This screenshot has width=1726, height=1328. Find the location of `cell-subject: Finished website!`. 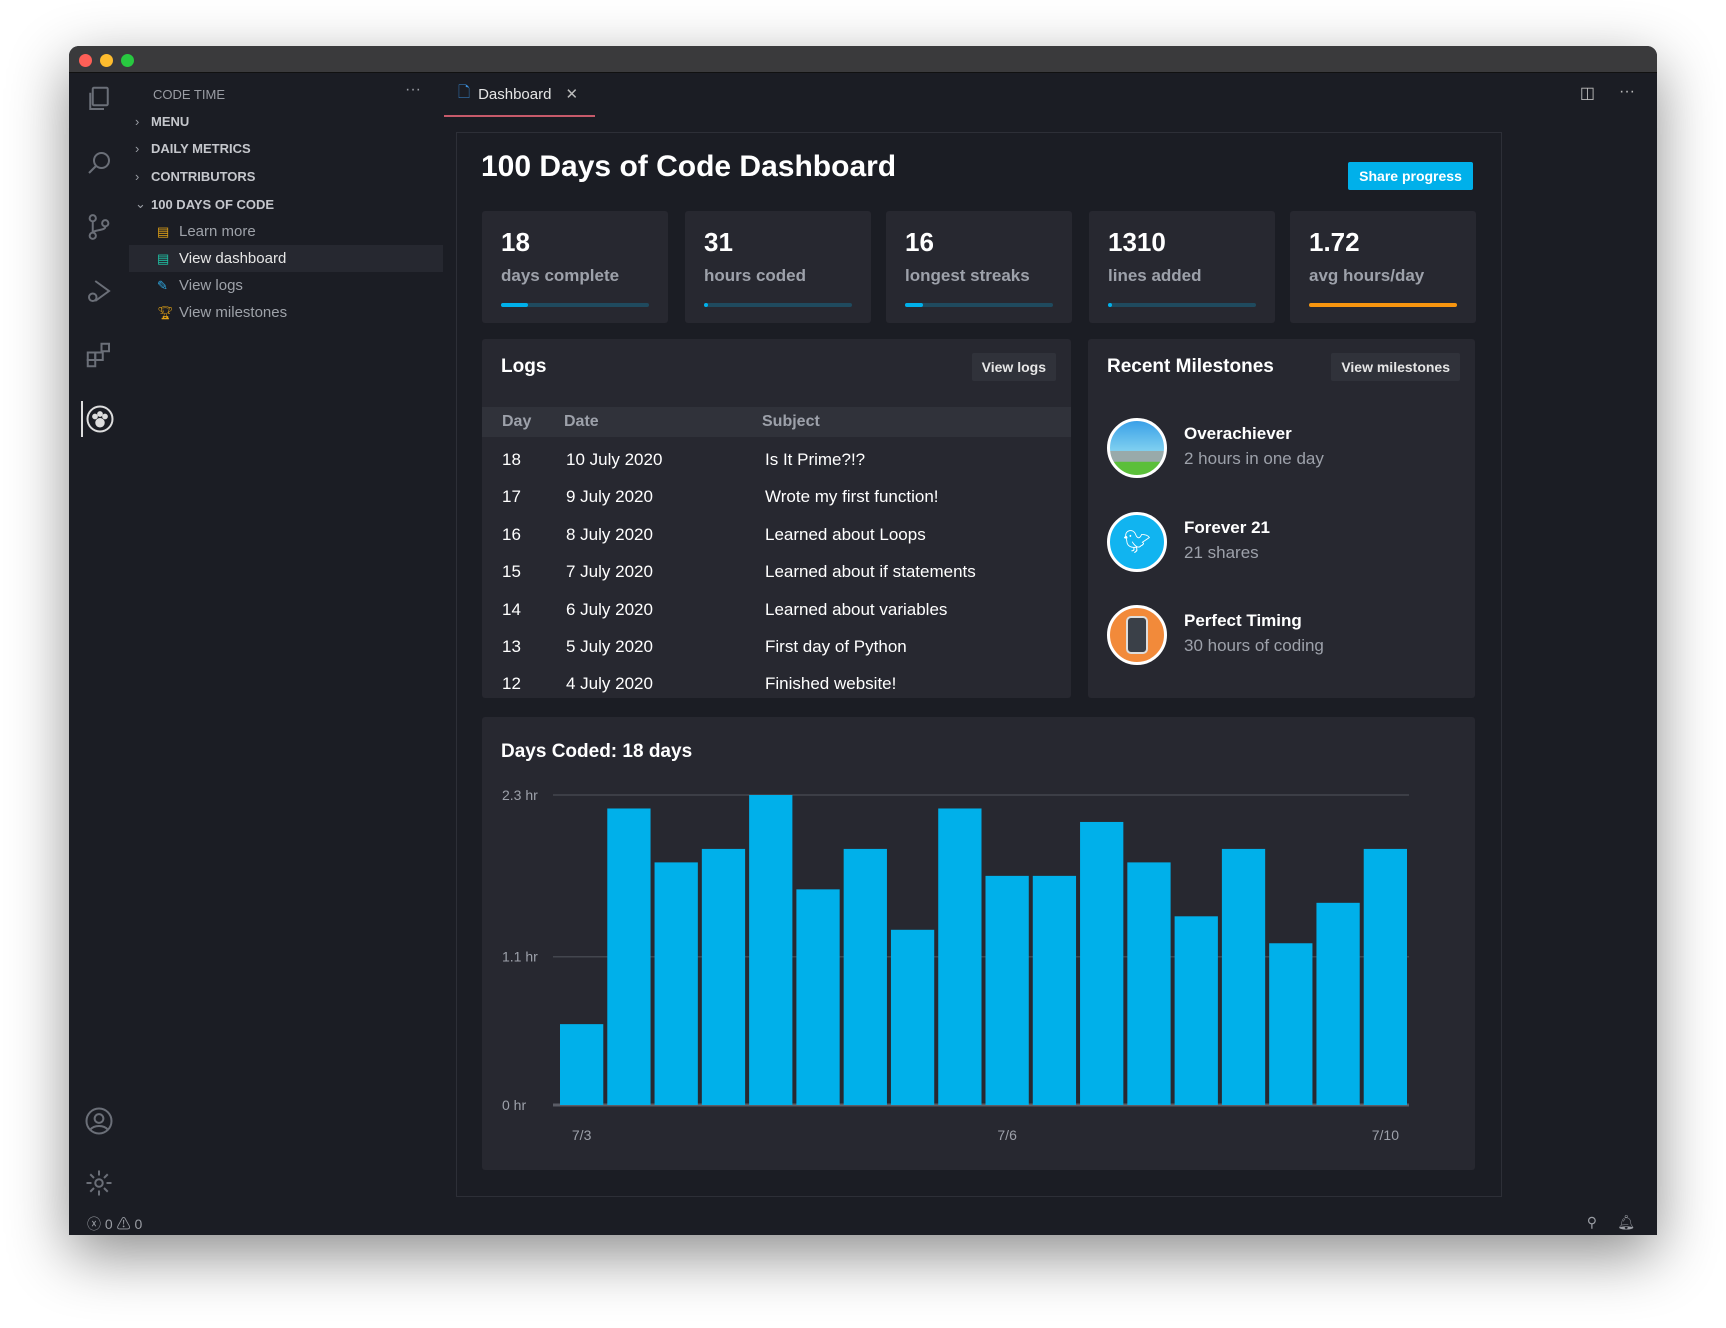

cell-subject: Finished website! is located at coordinates (831, 684).